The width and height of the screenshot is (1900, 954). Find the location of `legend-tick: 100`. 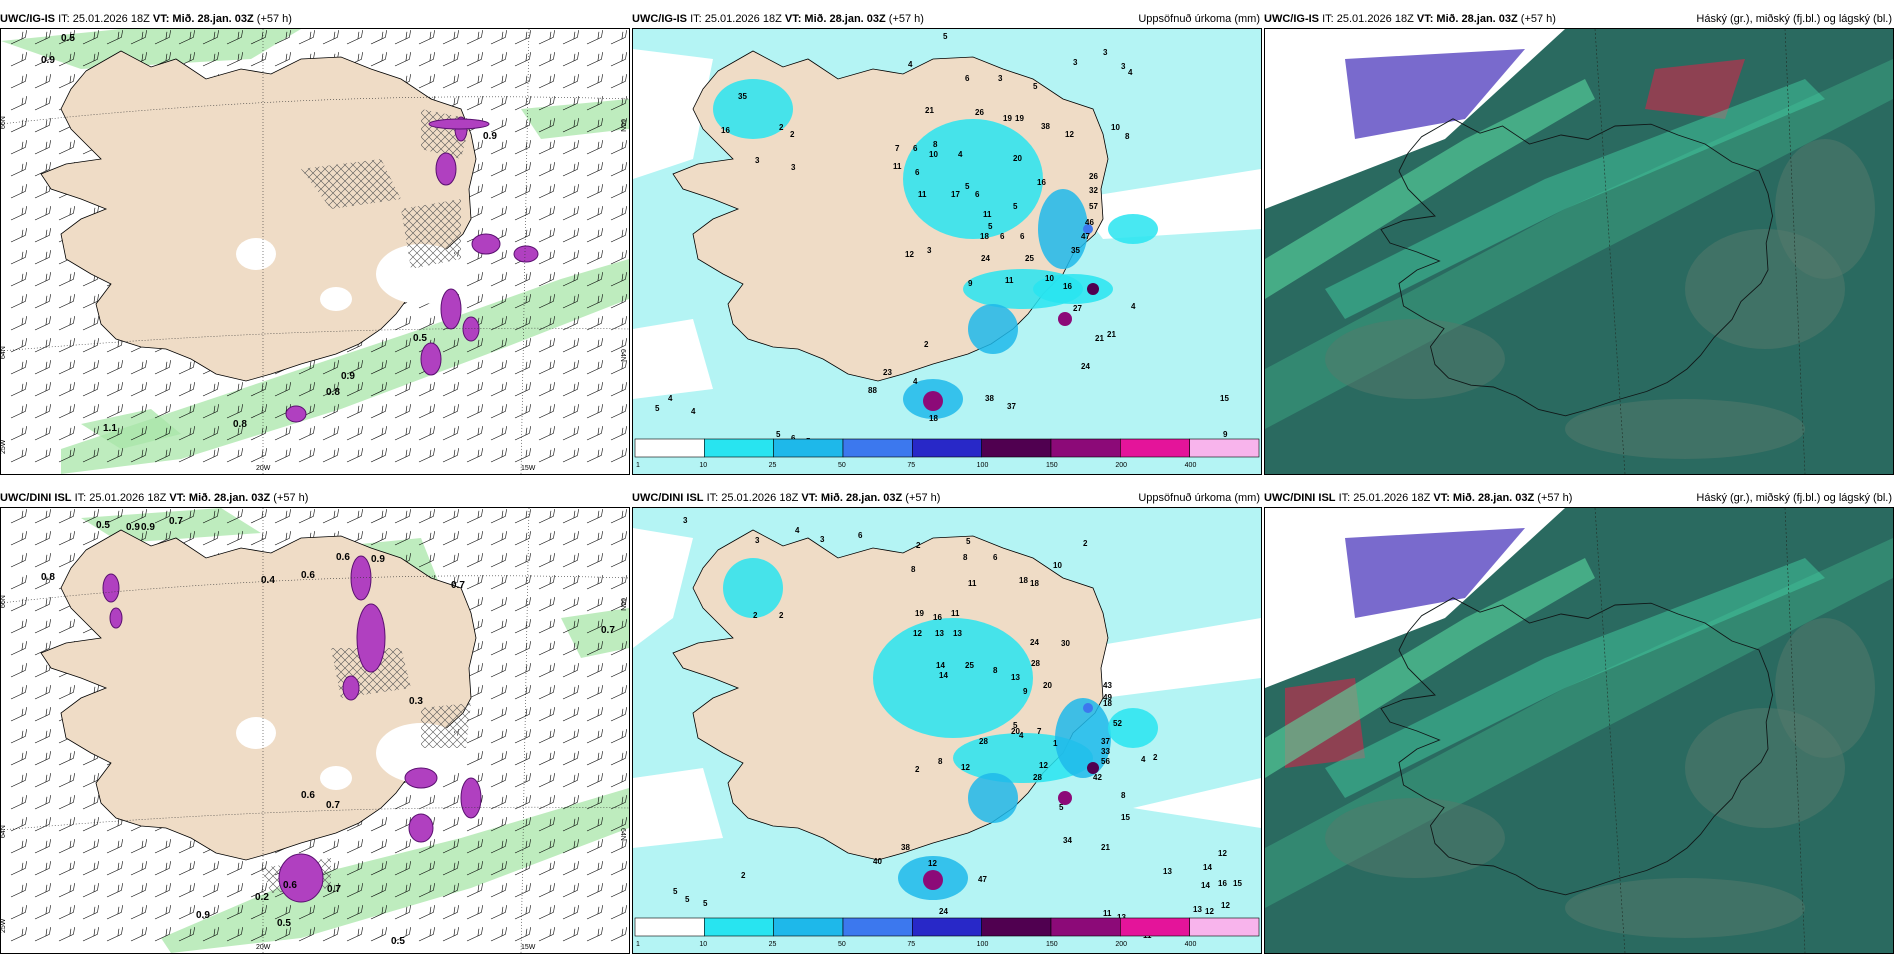

legend-tick: 100 is located at coordinates (983, 465).